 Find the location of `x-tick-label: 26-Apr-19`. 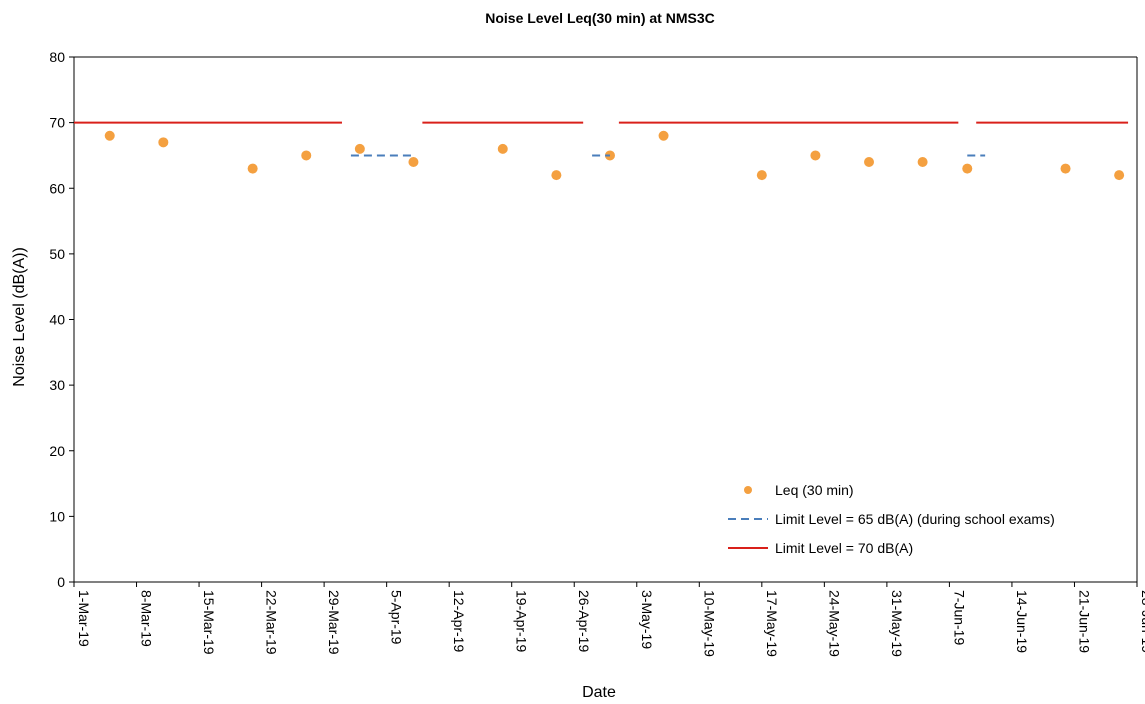

x-tick-label: 26-Apr-19 is located at coordinates (584, 621).